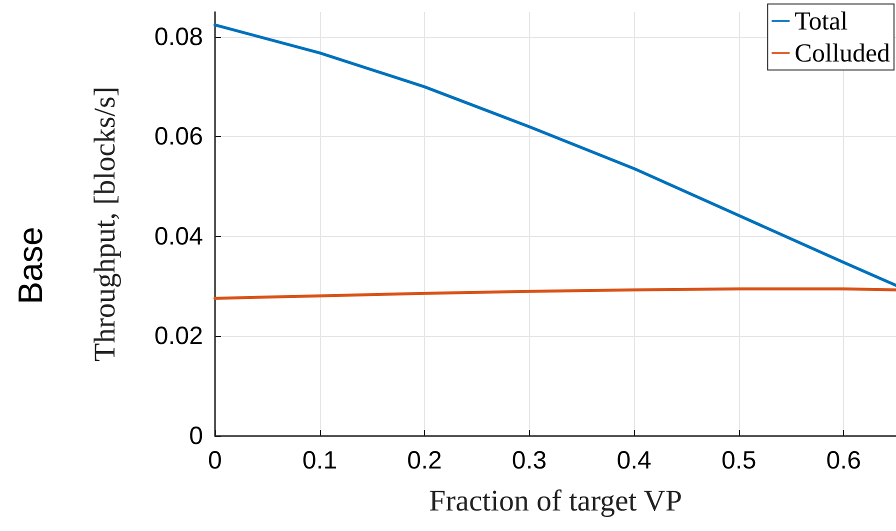 This screenshot has width=896, height=531. What do you see at coordinates (843, 460) in the screenshot?
I see `x-tick-label: 0.6` at bounding box center [843, 460].